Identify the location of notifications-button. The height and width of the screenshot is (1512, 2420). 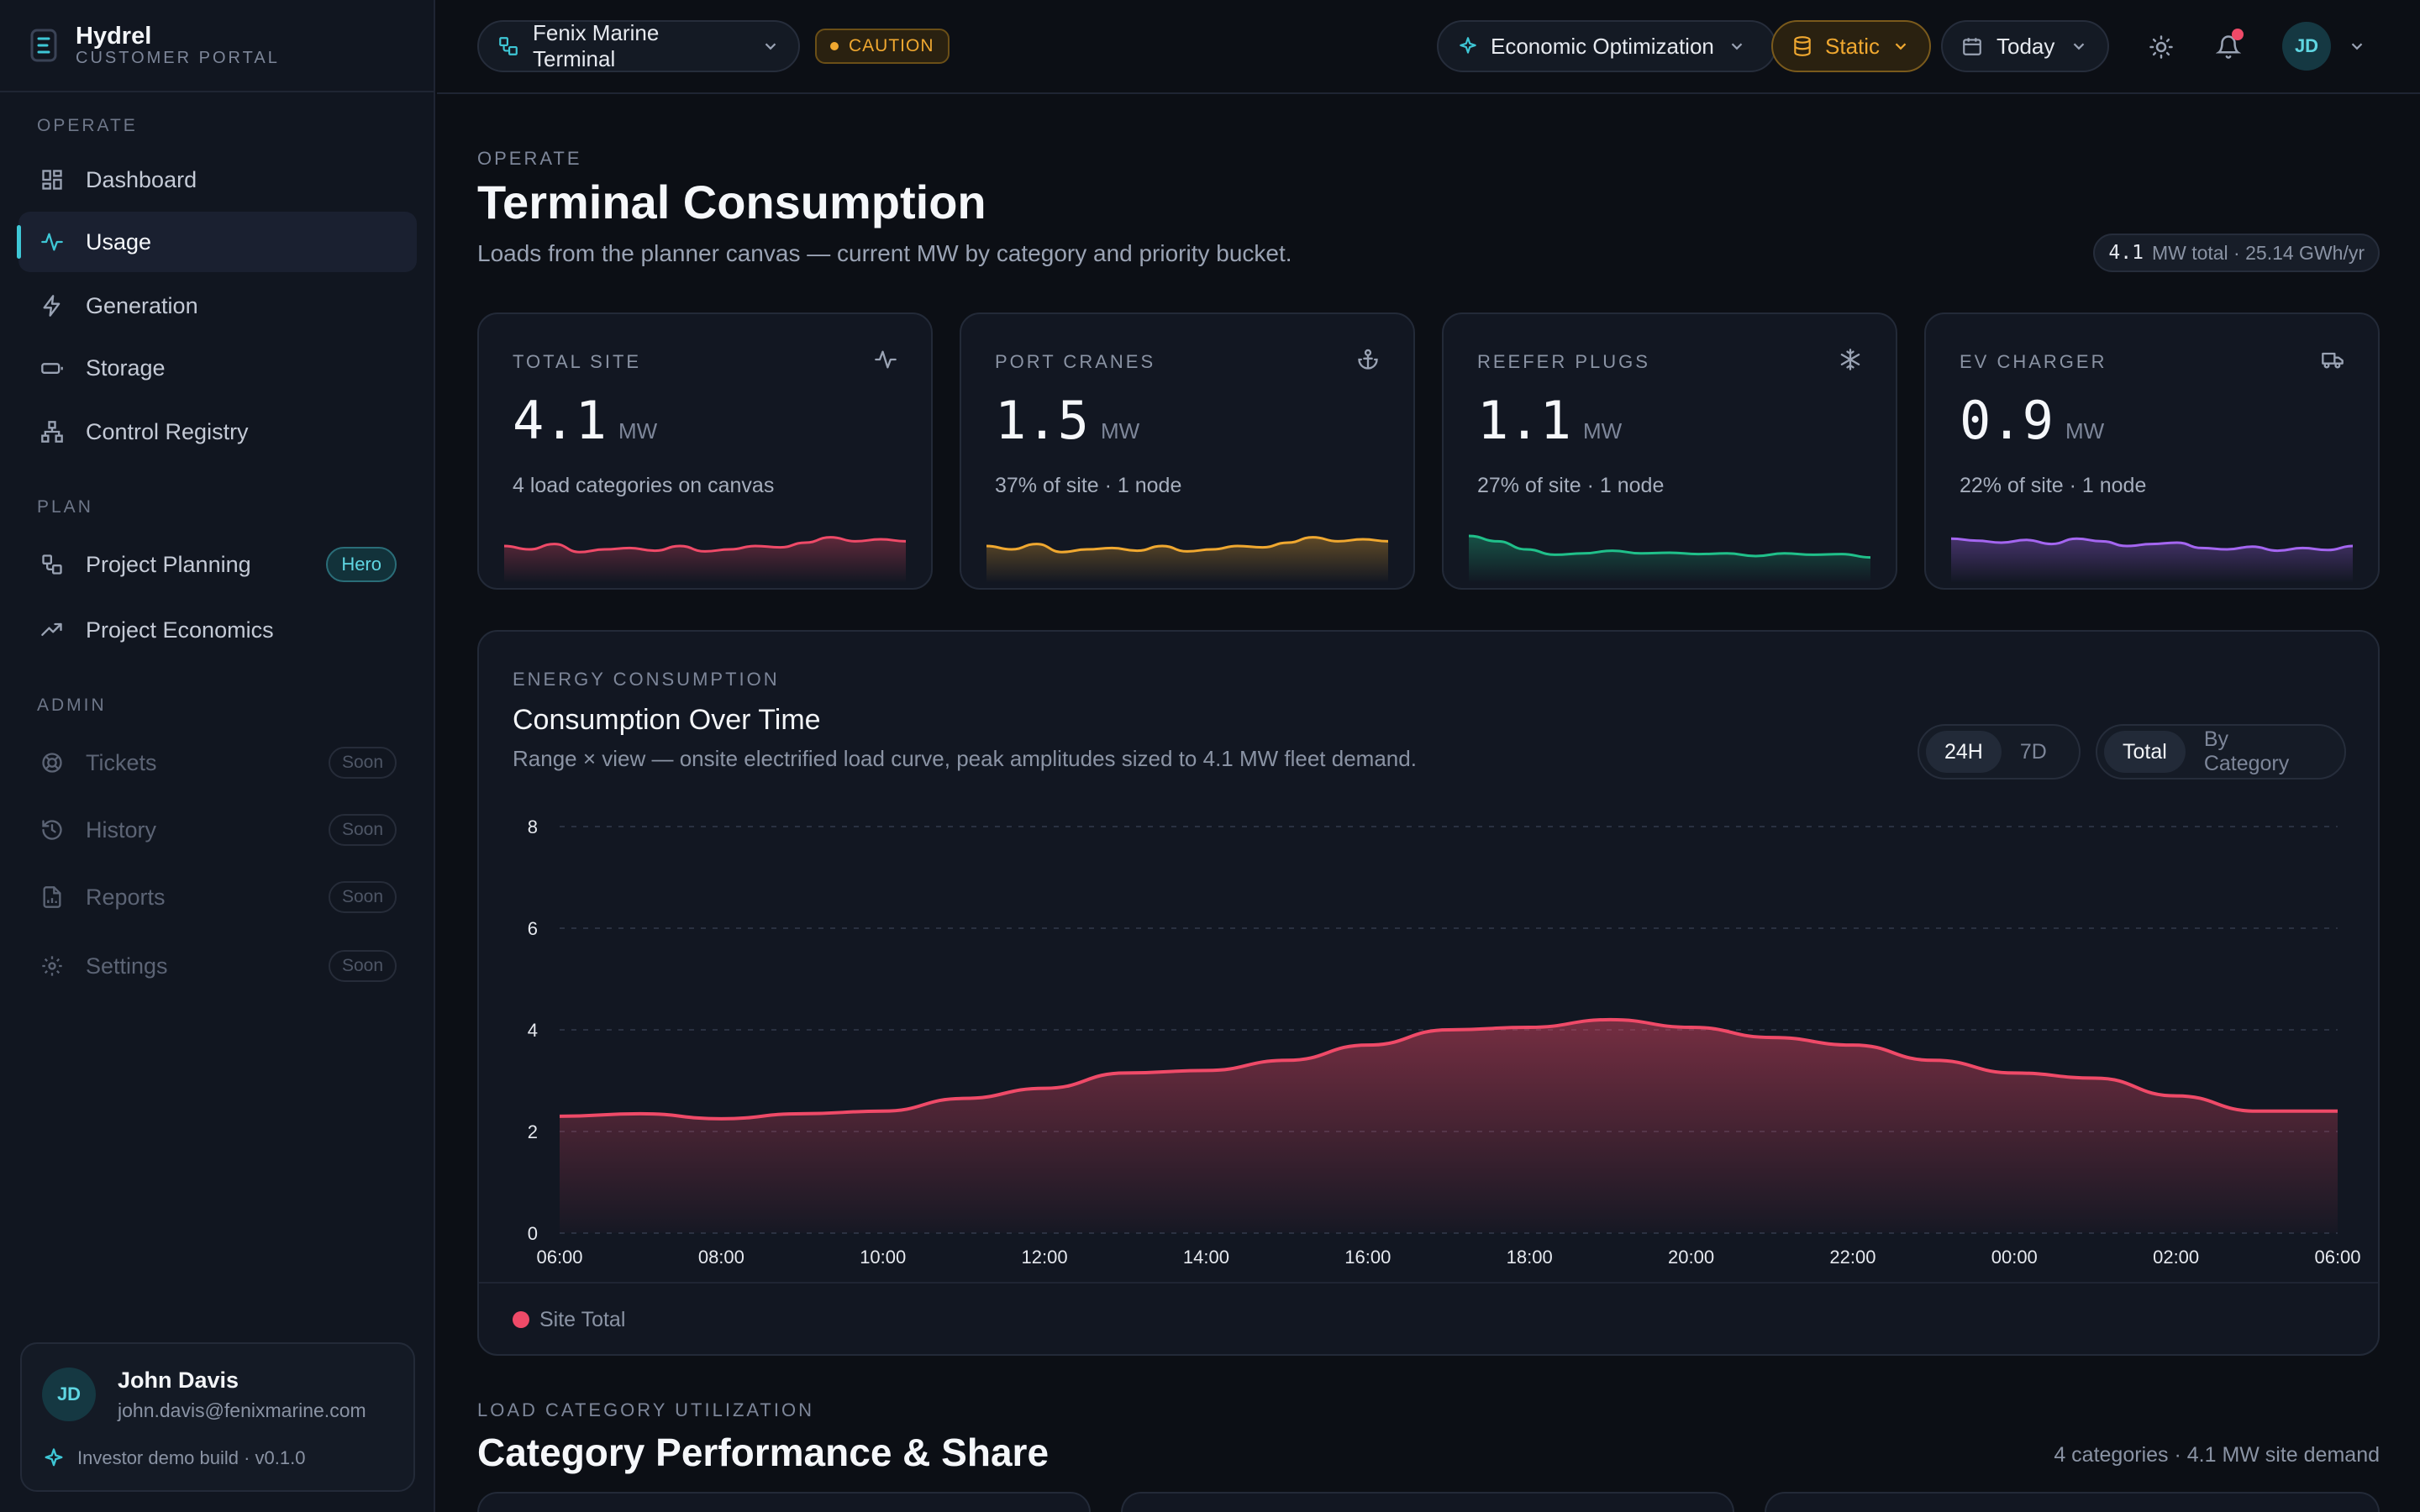
(2228, 47).